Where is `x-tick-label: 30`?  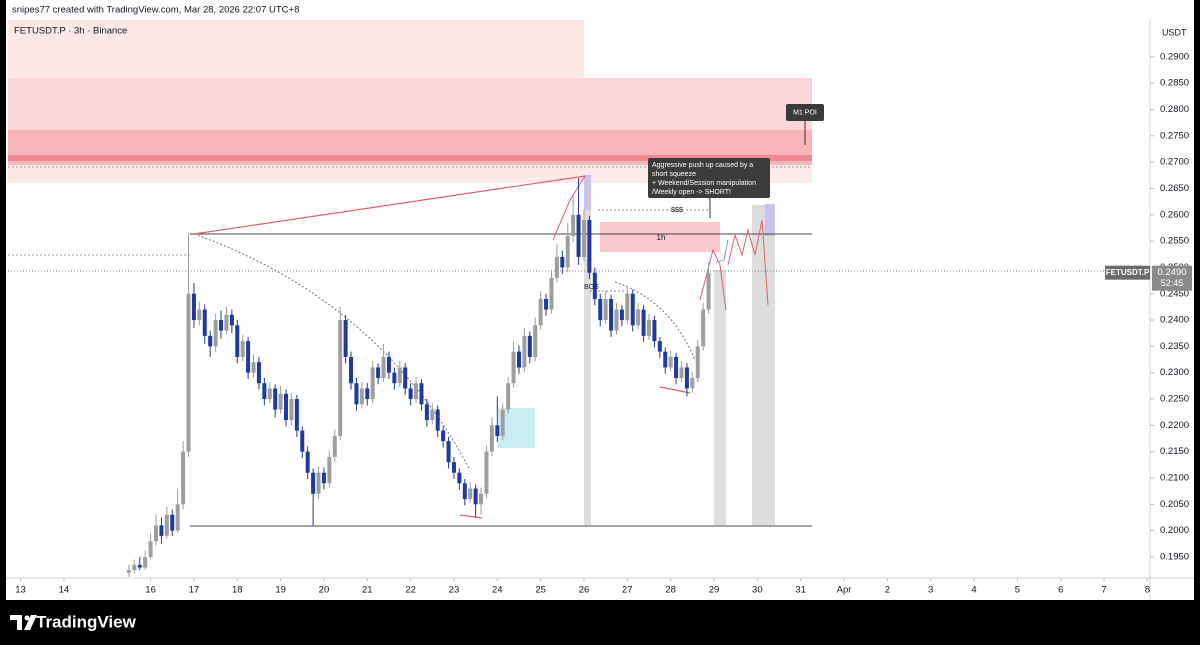 x-tick-label: 30 is located at coordinates (757, 590).